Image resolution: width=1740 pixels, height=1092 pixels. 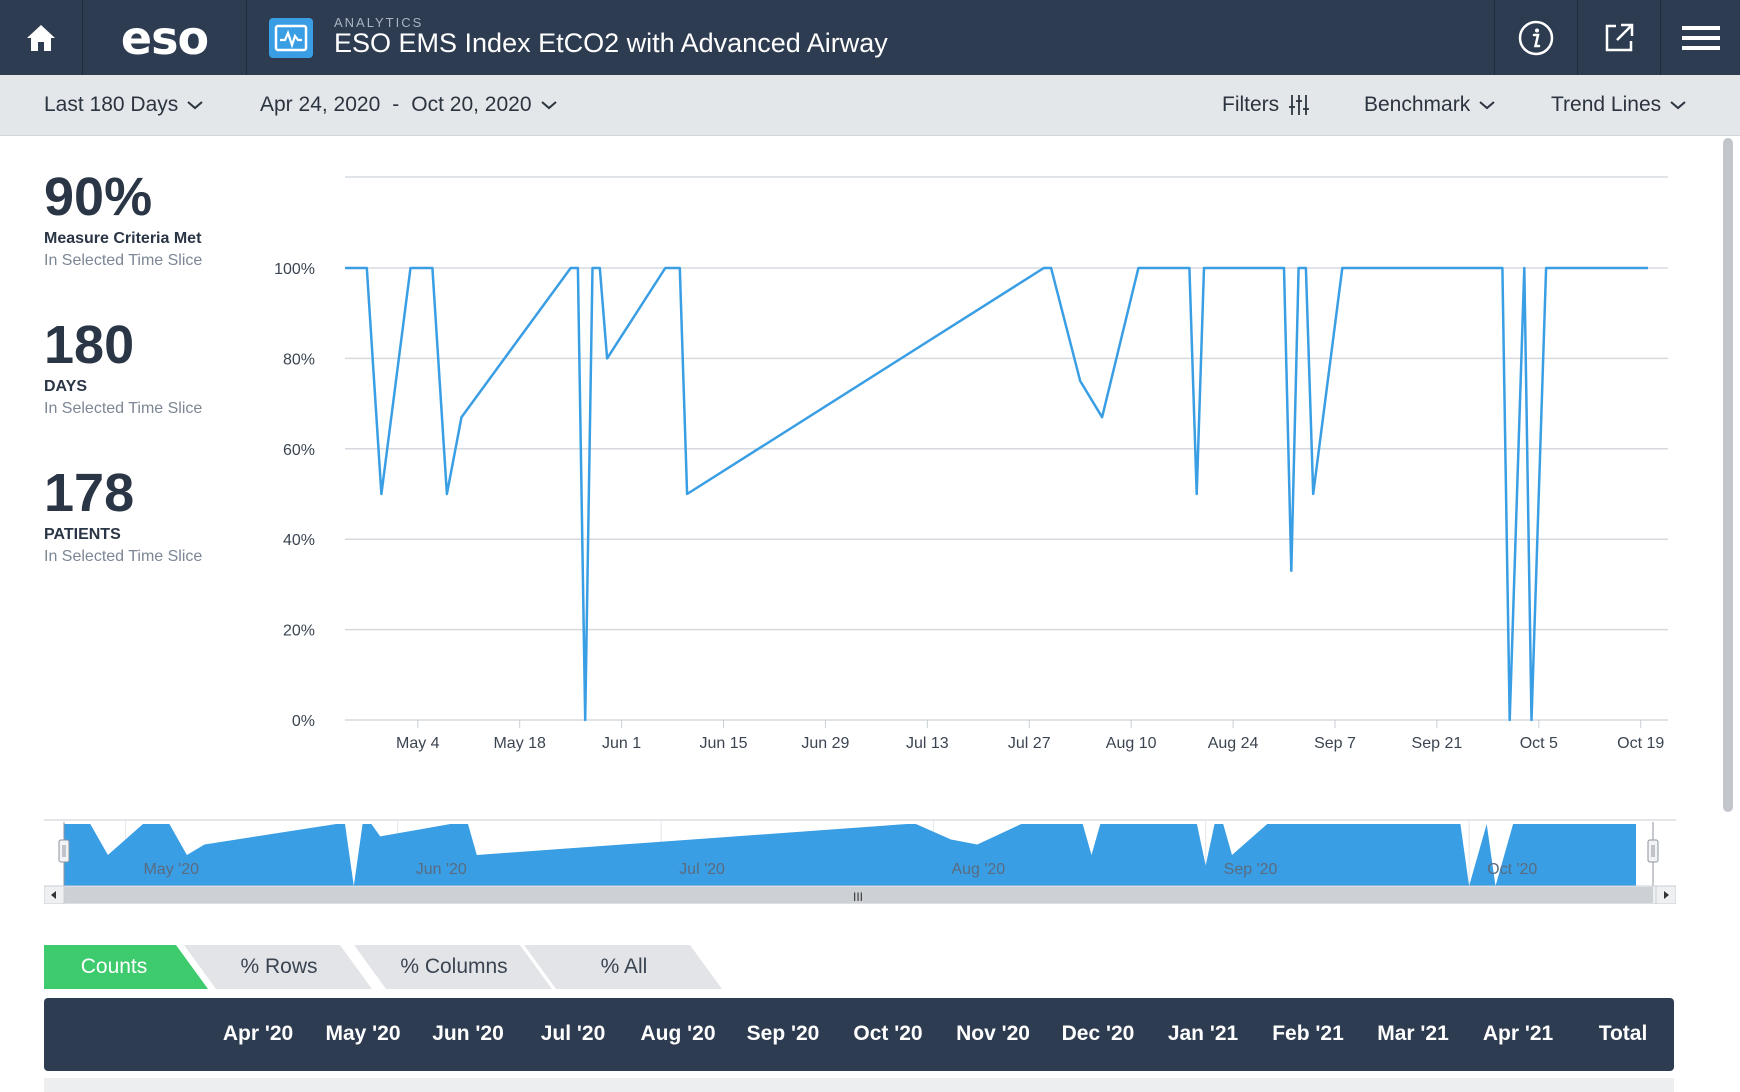 What do you see at coordinates (825, 743) in the screenshot?
I see `x-tick-label: Jun 29` at bounding box center [825, 743].